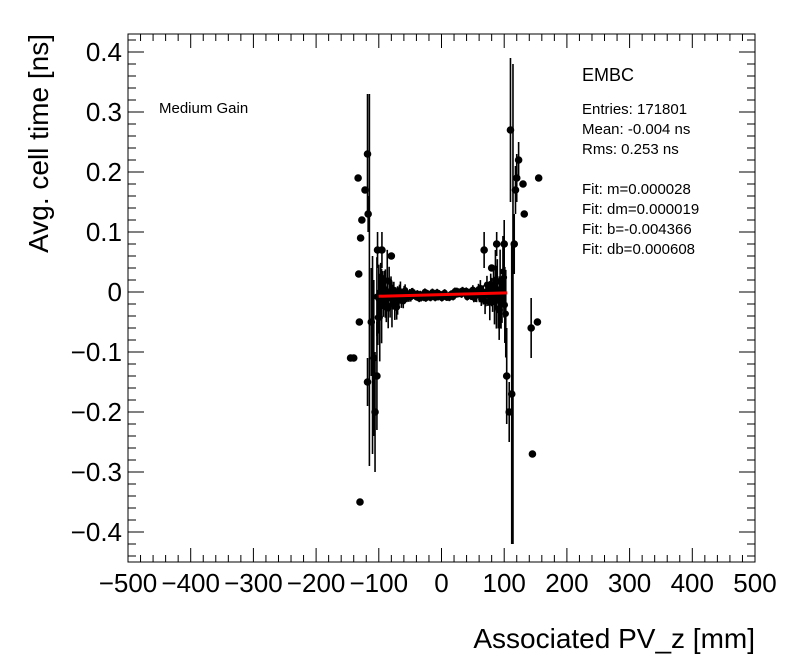  Describe the element at coordinates (637, 229) in the screenshot. I see `stats-fit-b: Fit: b=-0.004366` at that location.